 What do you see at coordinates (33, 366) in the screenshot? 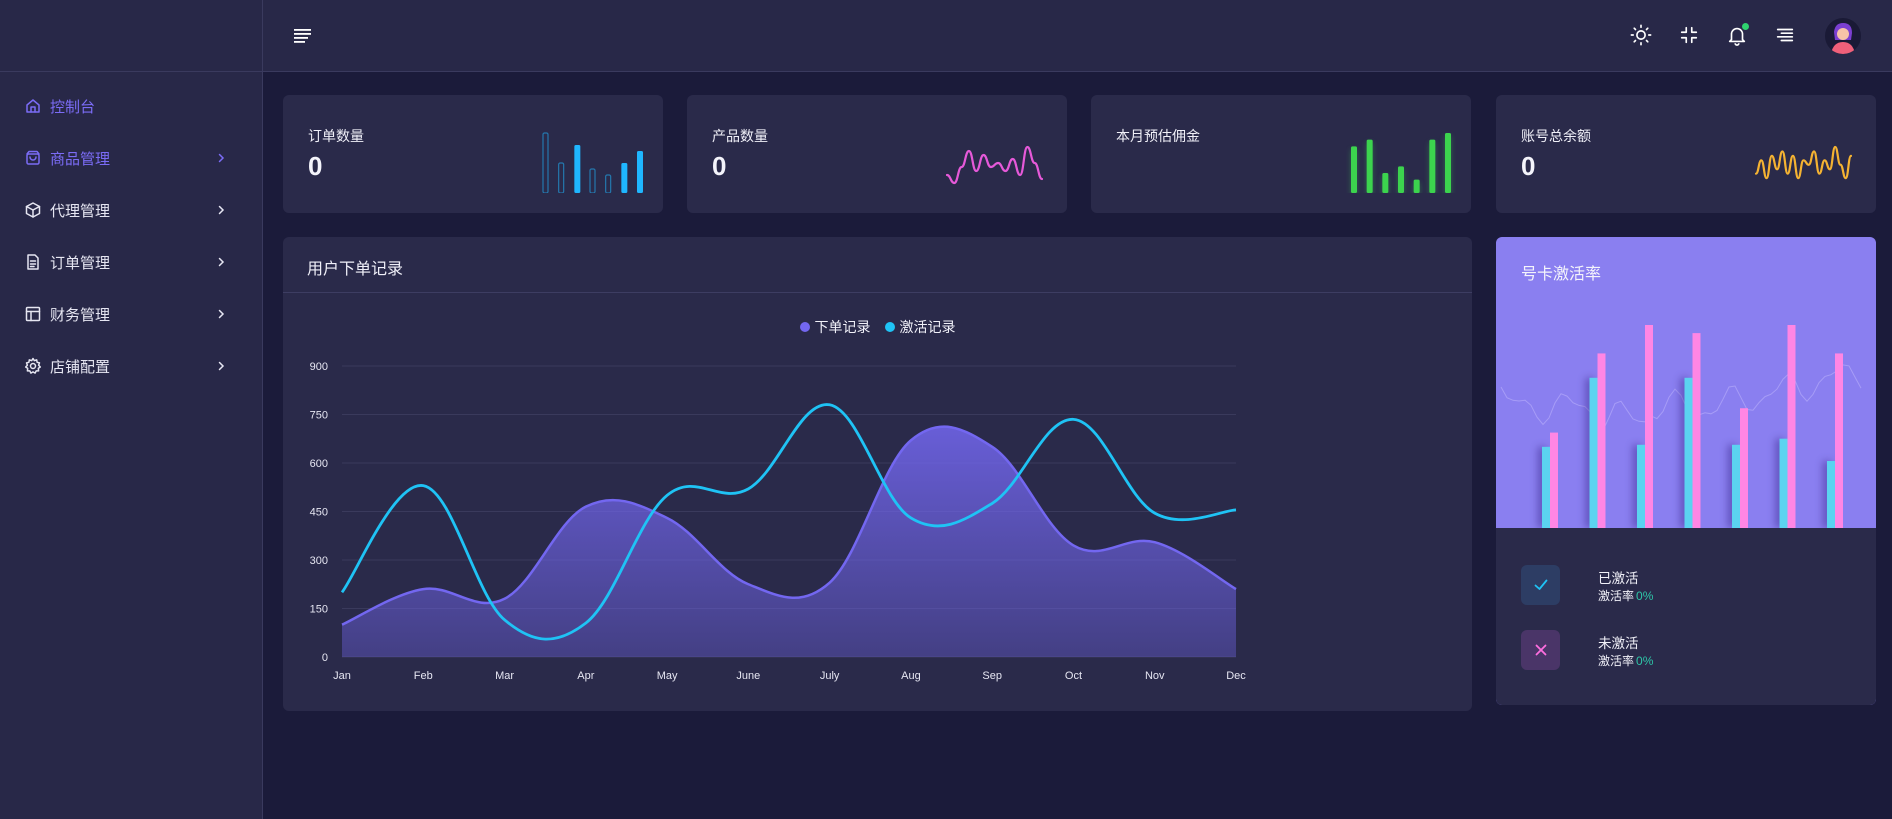
I see `gear-icon` at bounding box center [33, 366].